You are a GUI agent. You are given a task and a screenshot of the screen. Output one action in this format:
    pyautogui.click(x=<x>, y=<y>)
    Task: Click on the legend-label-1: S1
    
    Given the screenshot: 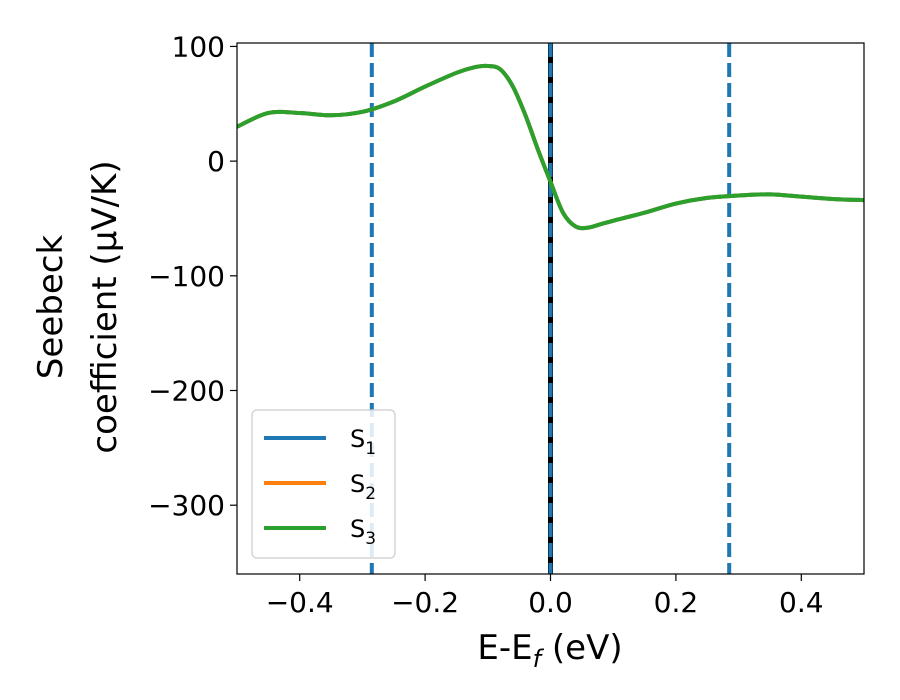 What is the action you would take?
    pyautogui.click(x=363, y=442)
    